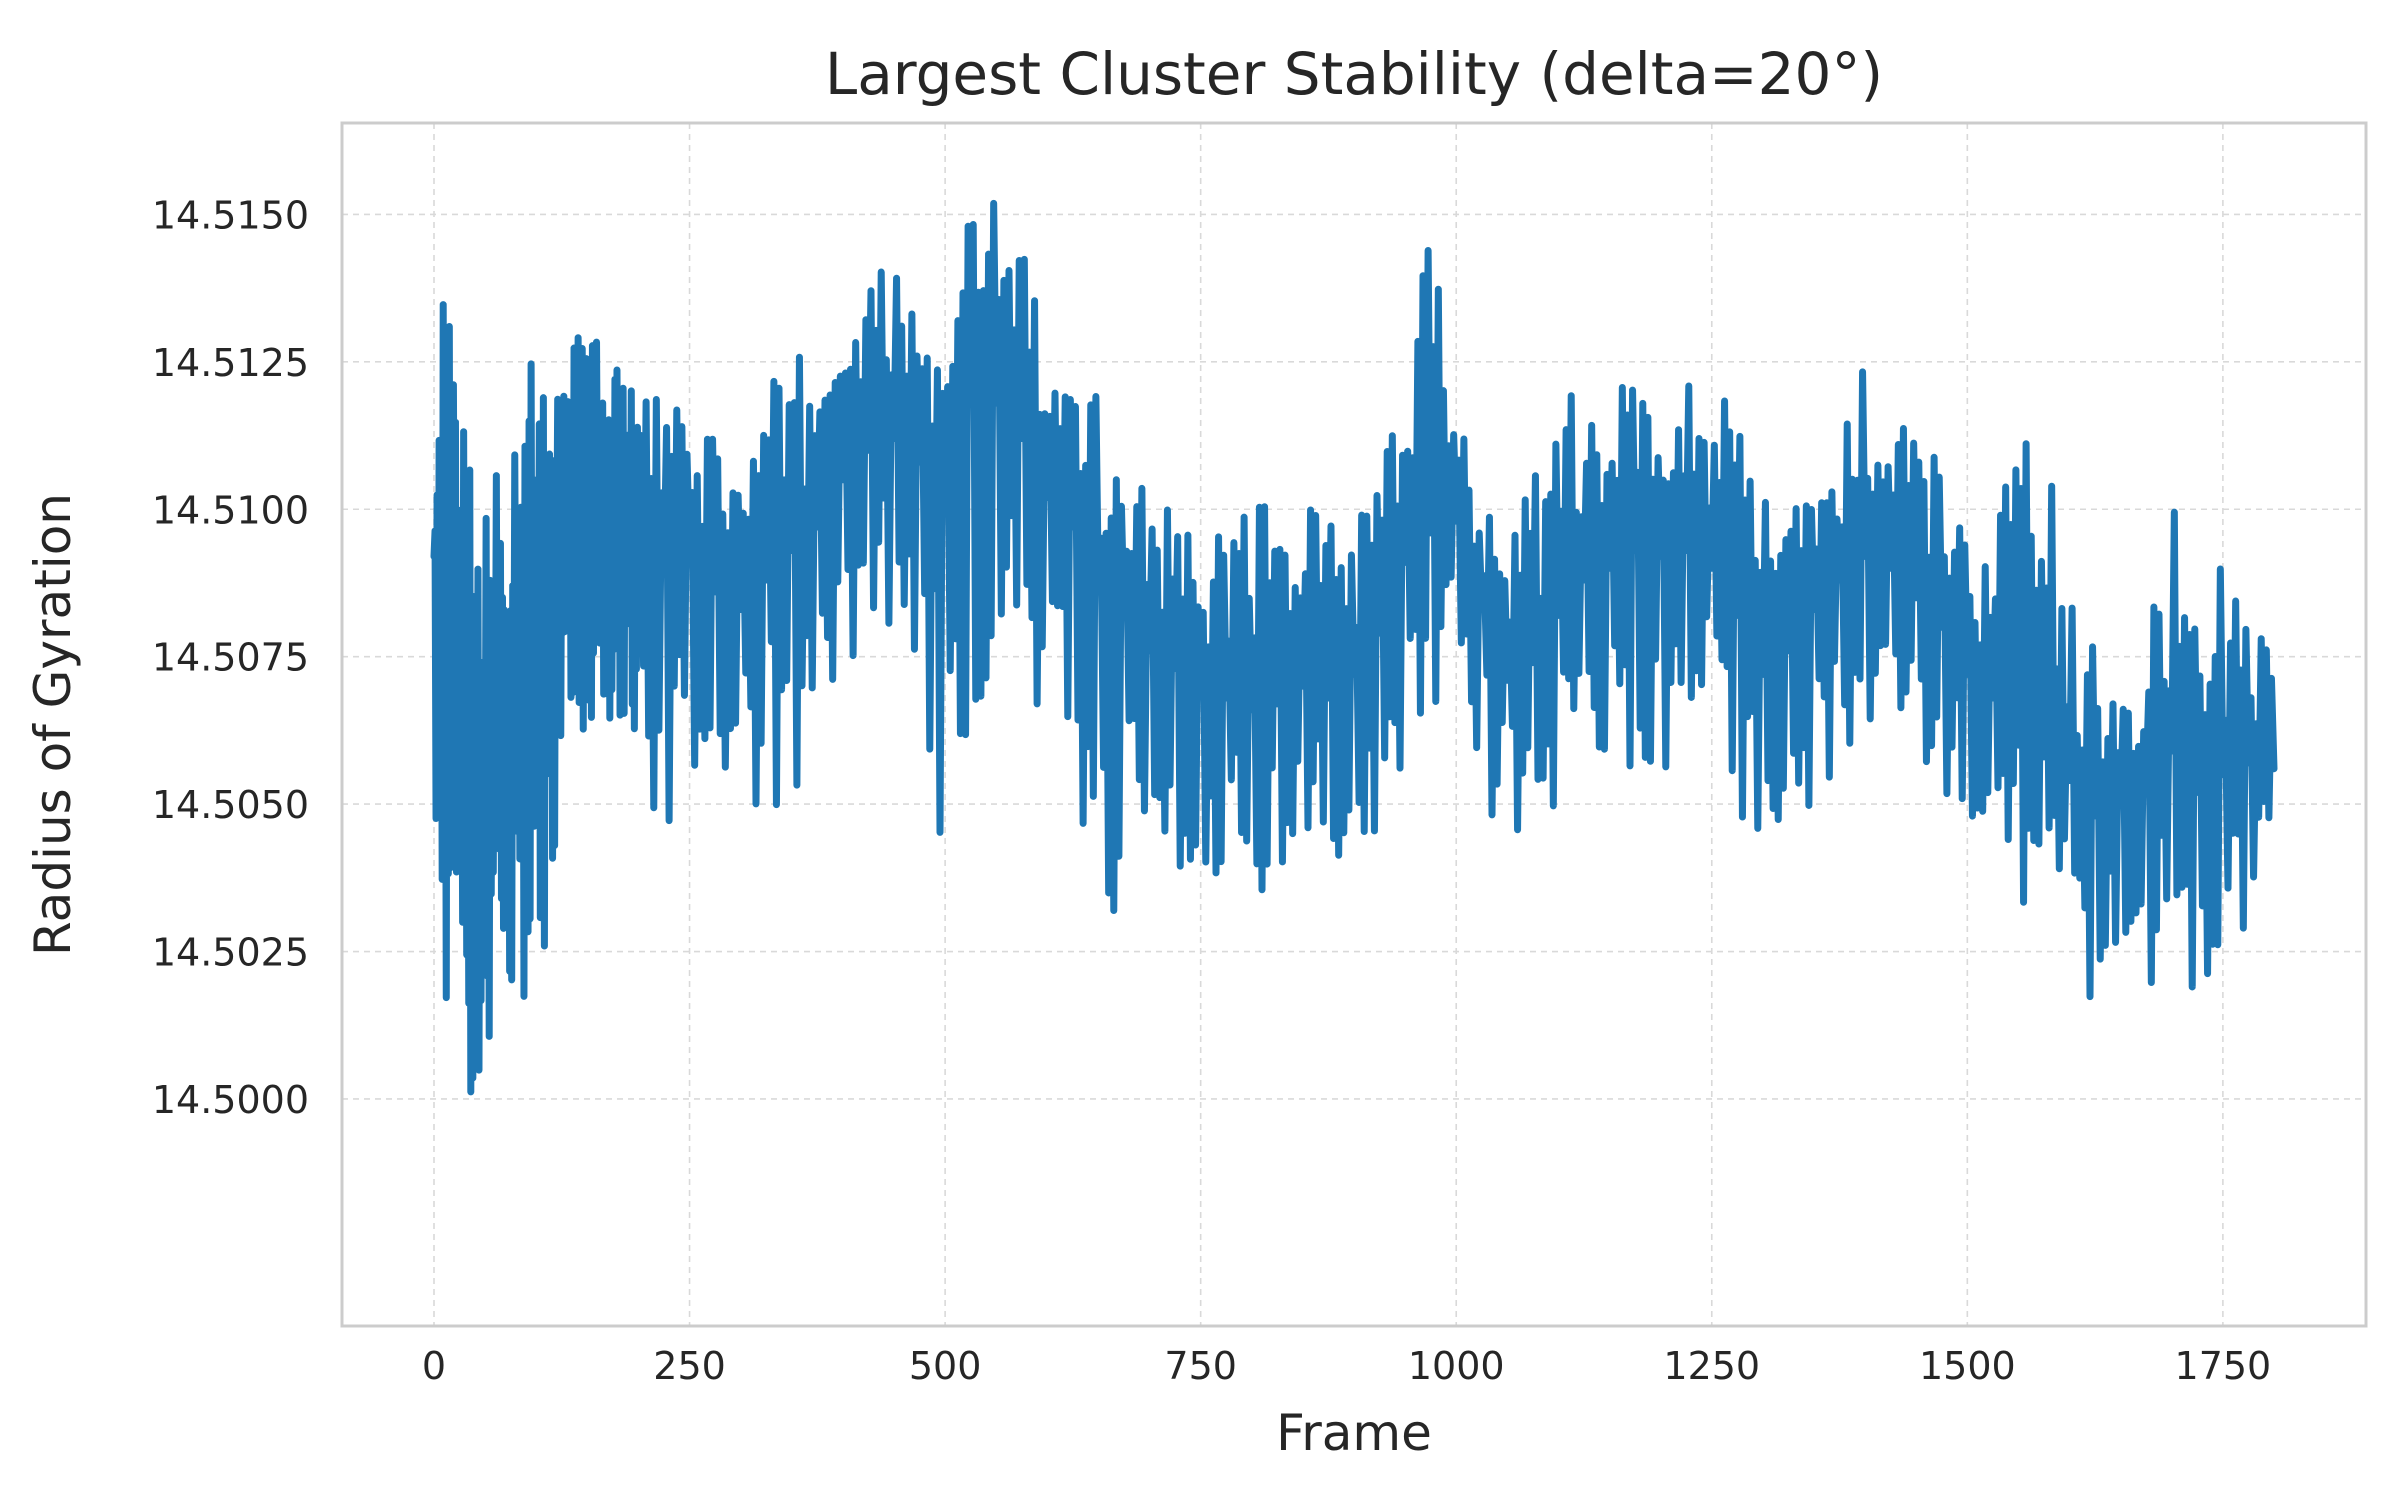  Describe the element at coordinates (434, 1366) in the screenshot. I see `x-tick-label: 0` at that location.